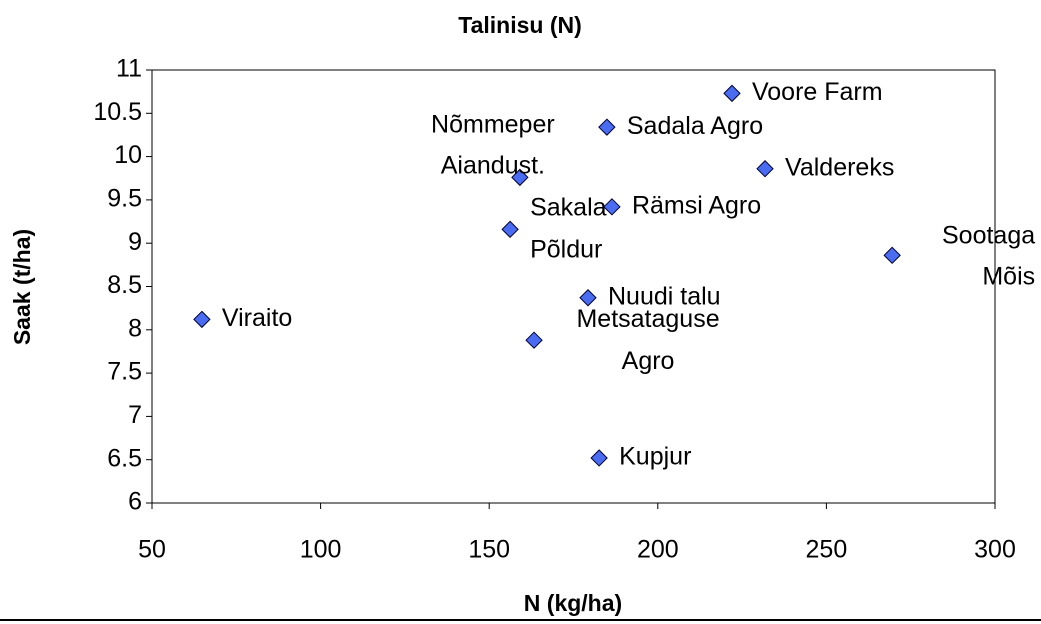  I want to click on point-label: Nuudi talu, so click(664, 296).